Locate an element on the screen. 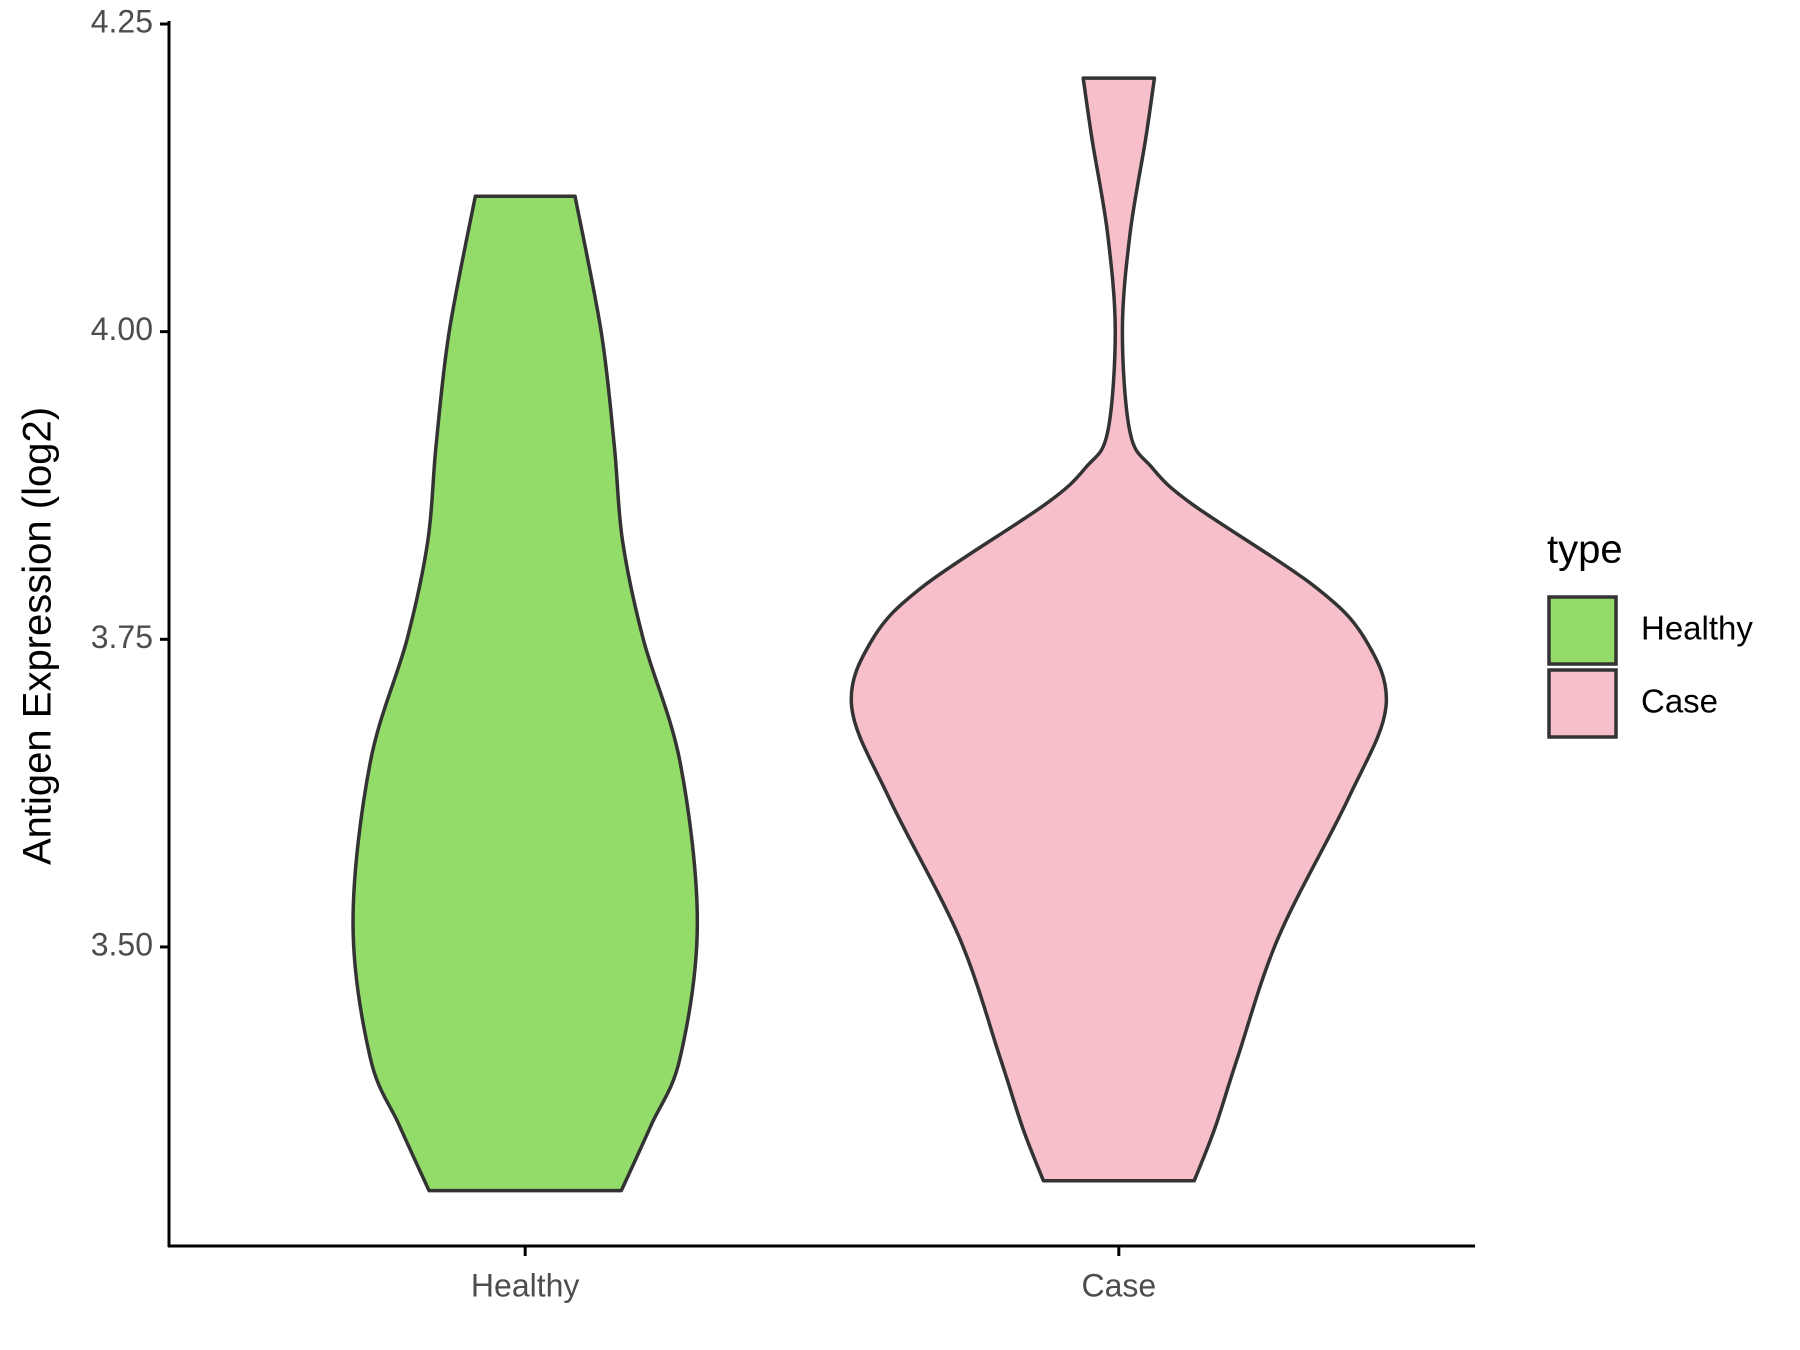 The image size is (1800, 1350). y-tick-label: 4.00 is located at coordinates (122, 329).